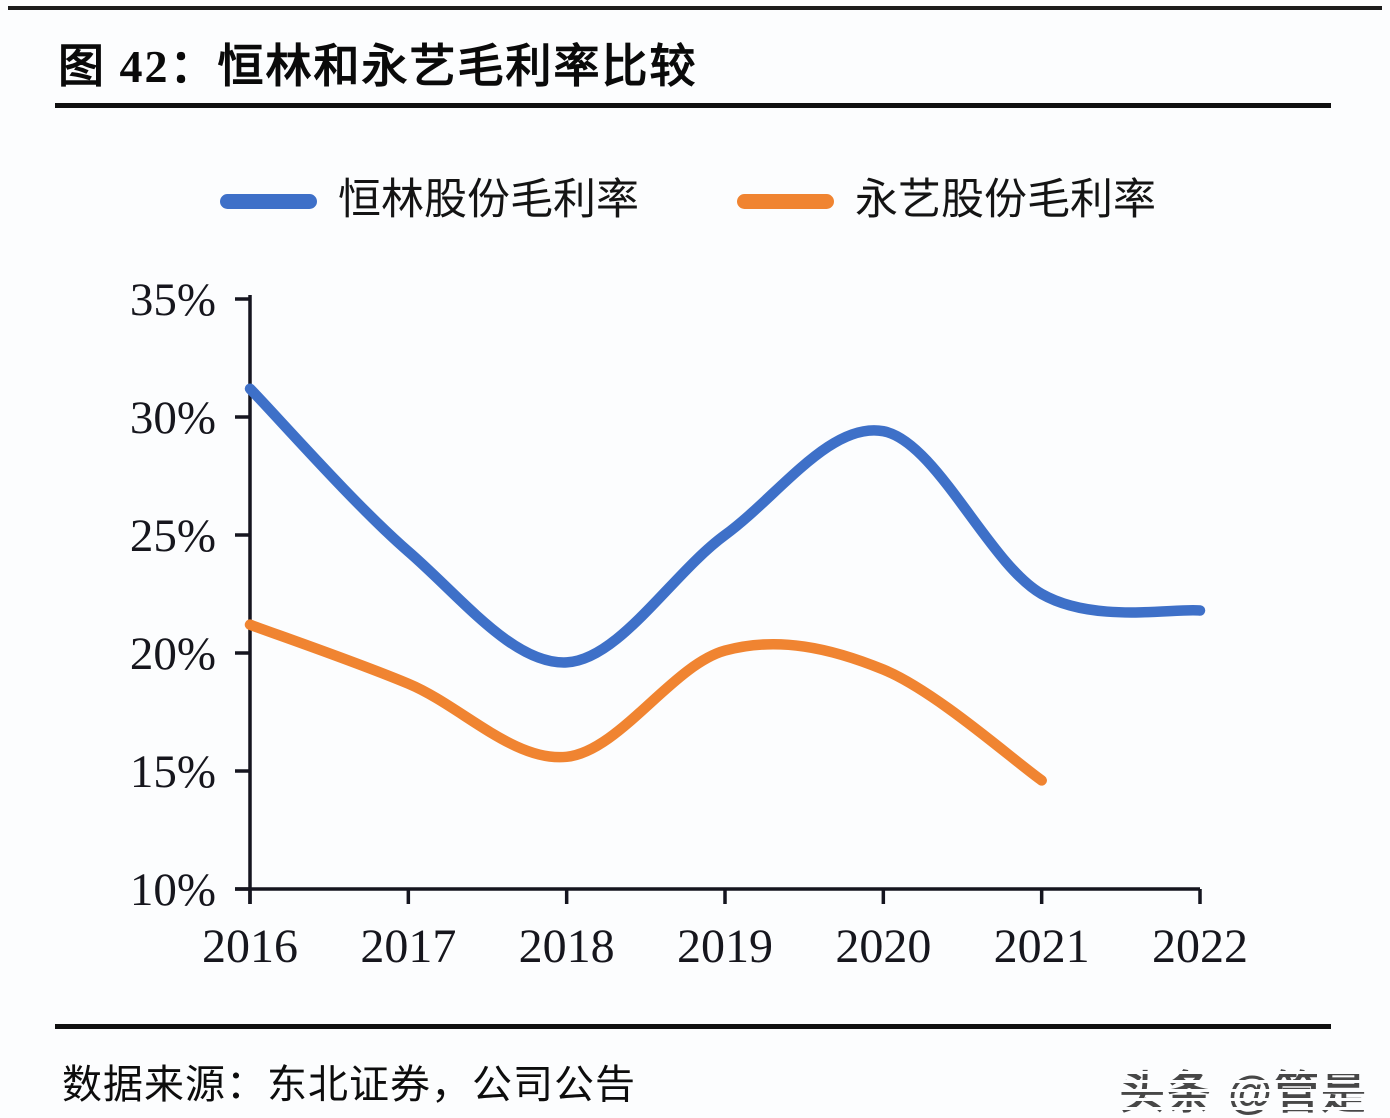  I want to click on y-tick-label: 20%, so click(173, 654).